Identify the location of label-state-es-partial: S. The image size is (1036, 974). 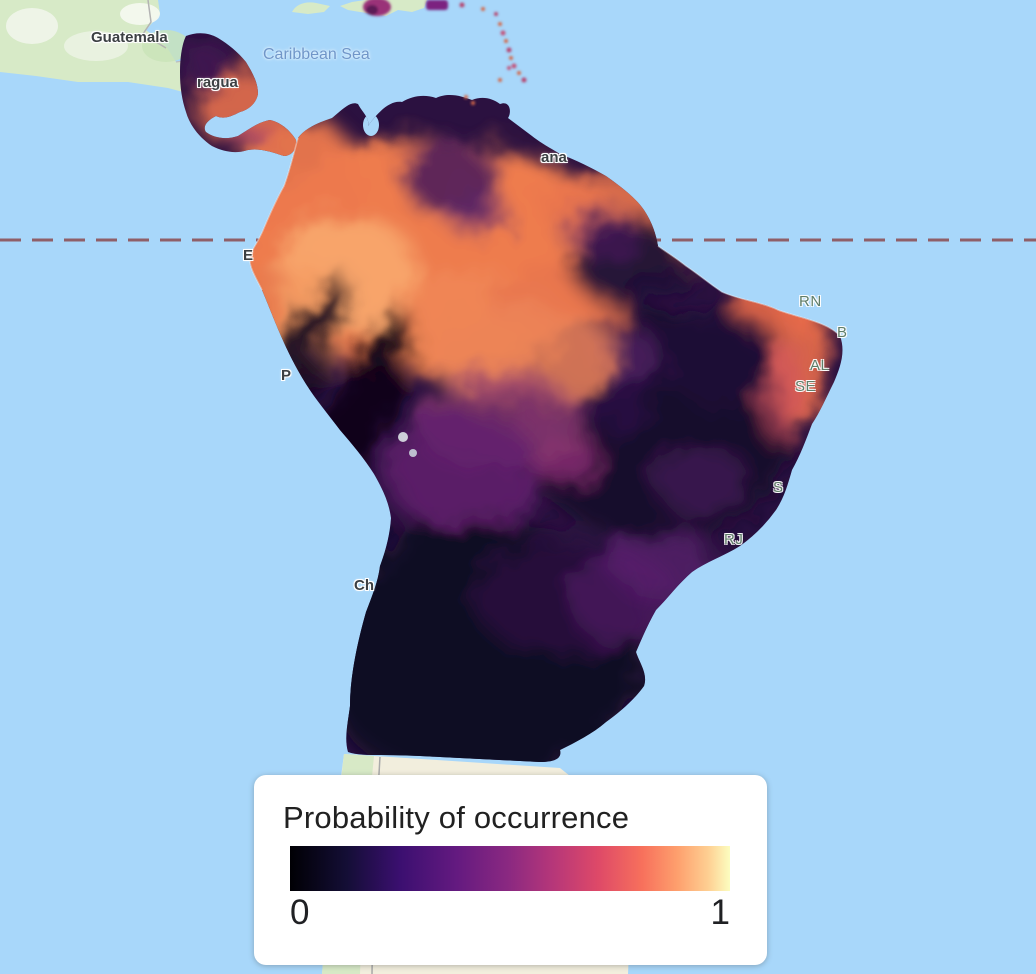
(778, 487).